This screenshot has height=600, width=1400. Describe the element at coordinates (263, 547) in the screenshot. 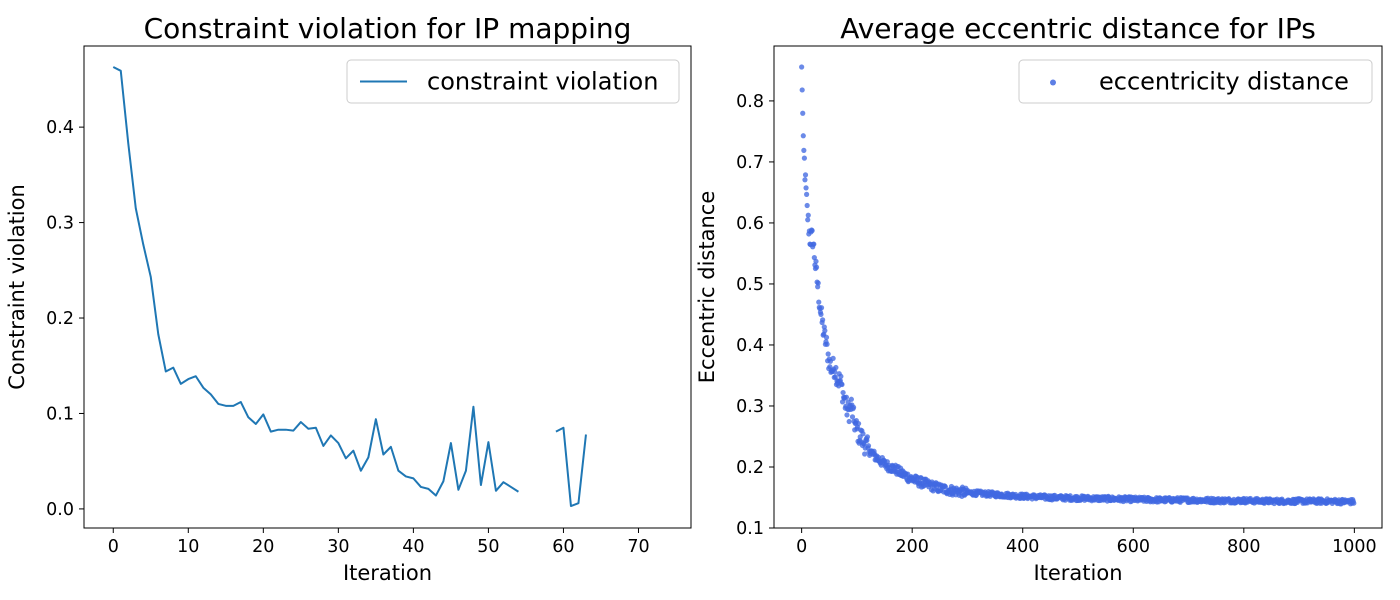

I see `x-tick-label: 20` at that location.